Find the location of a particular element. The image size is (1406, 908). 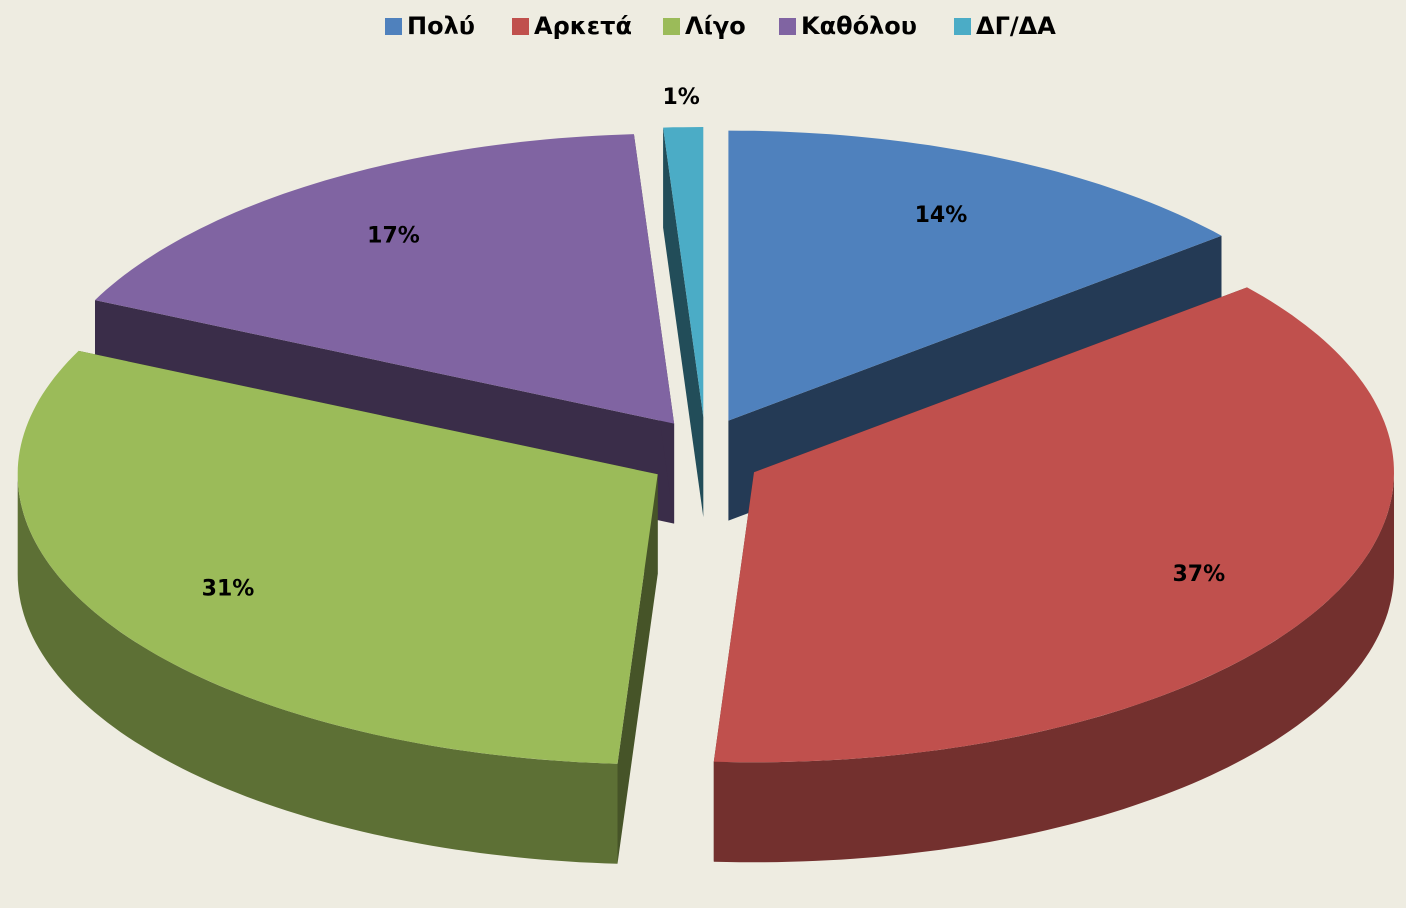

legend: Πολύ Αρκετά Λίγο Καθόλου ΔΓ/ΔΑ is located at coordinates (720, 26).